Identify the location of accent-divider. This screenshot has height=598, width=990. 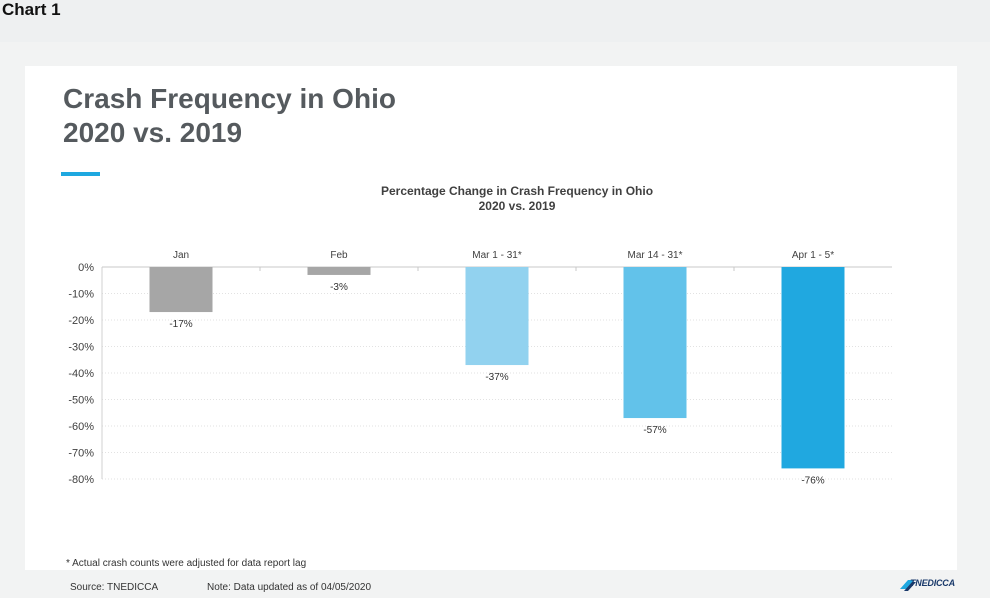
(80, 174).